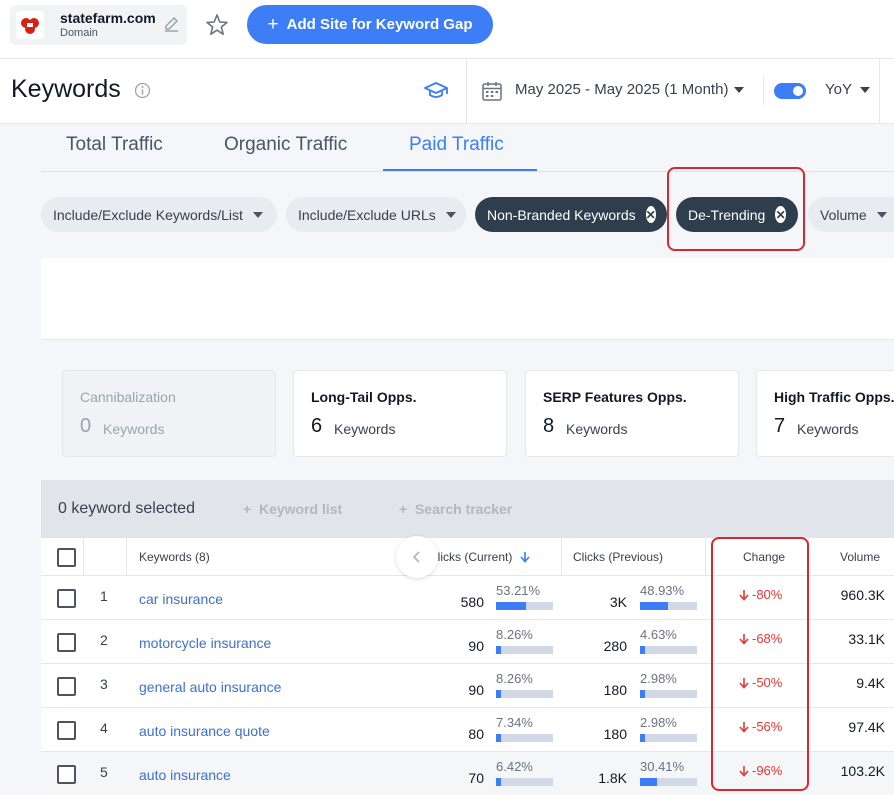  Describe the element at coordinates (825, 413) in the screenshot. I see `high-traffic-card: High Traffic Opps. 7 Keywords` at that location.